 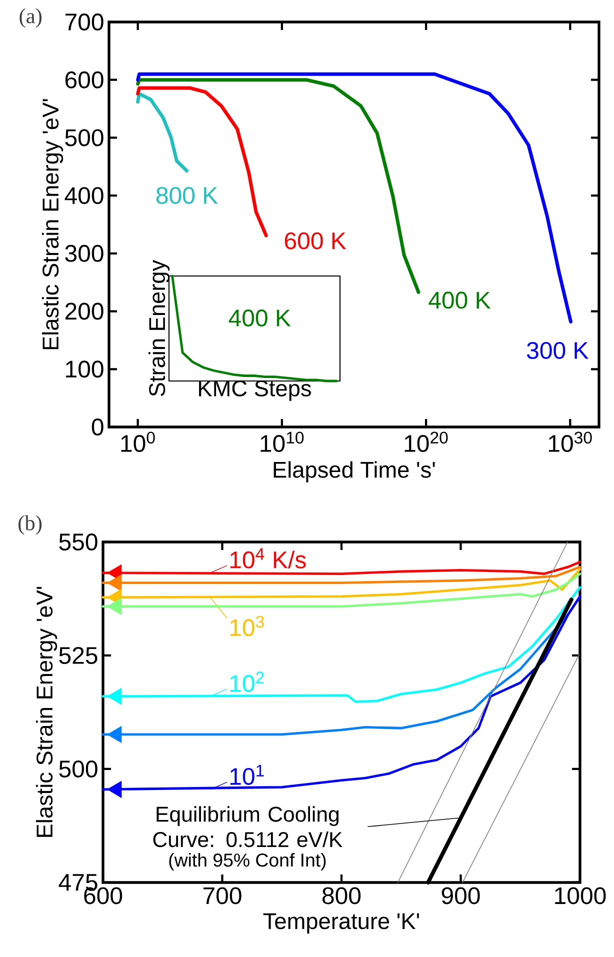 What do you see at coordinates (247, 827) in the screenshot?
I see `annotation: Equilibrium Cooling Curve: 0.5112 eV/K` at bounding box center [247, 827].